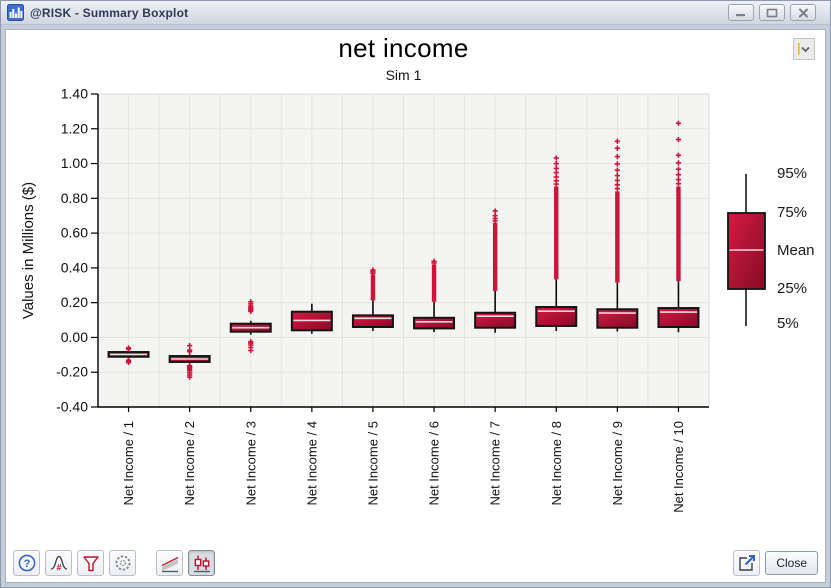 This screenshot has width=831, height=588. What do you see at coordinates (189, 463) in the screenshot?
I see `x-axis-label: Net Income / 2` at bounding box center [189, 463].